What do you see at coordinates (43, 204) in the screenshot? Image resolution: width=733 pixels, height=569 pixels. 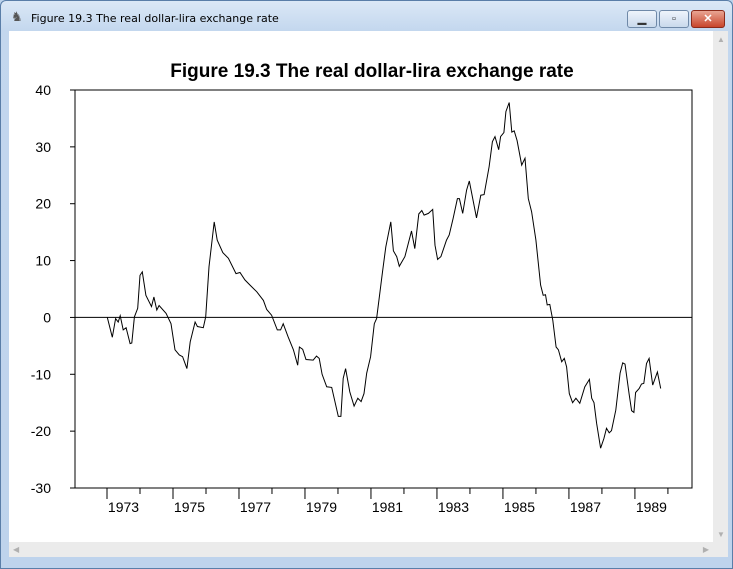 I see `y-tick-label: 20` at bounding box center [43, 204].